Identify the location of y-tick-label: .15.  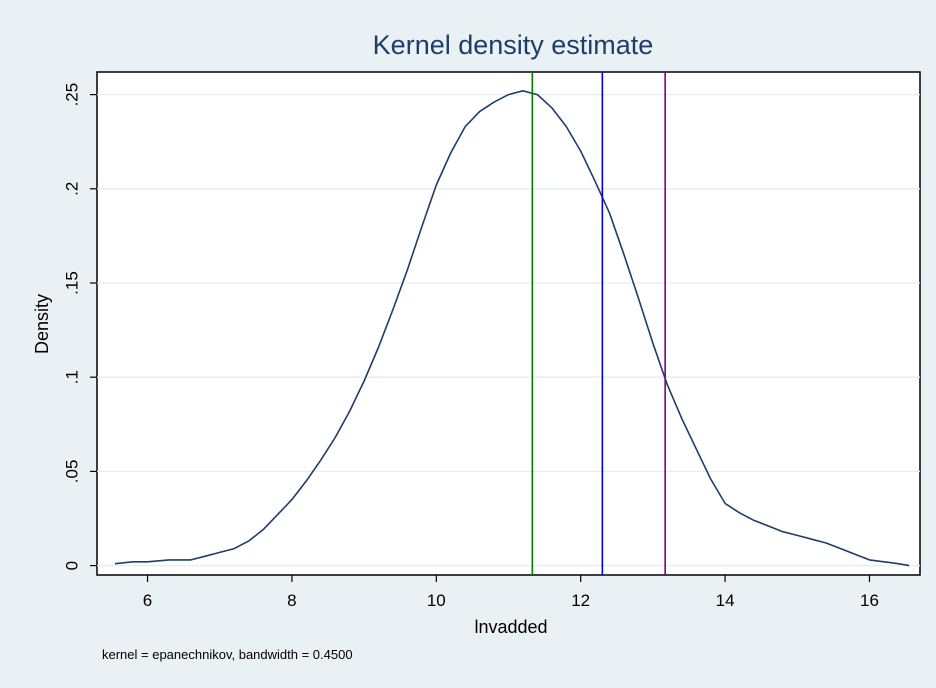
(71, 283).